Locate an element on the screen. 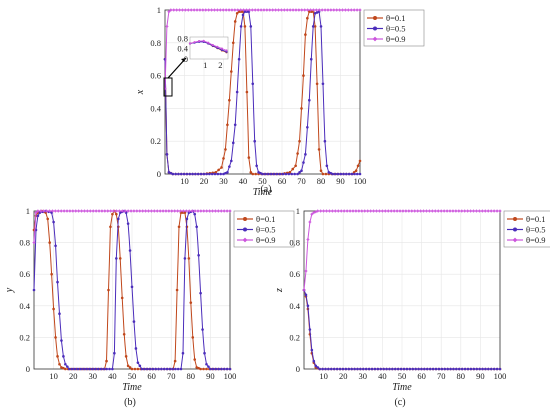 Image resolution: width=550 pixels, height=413 pixels. x-tick-label: 70 is located at coordinates (301, 181).